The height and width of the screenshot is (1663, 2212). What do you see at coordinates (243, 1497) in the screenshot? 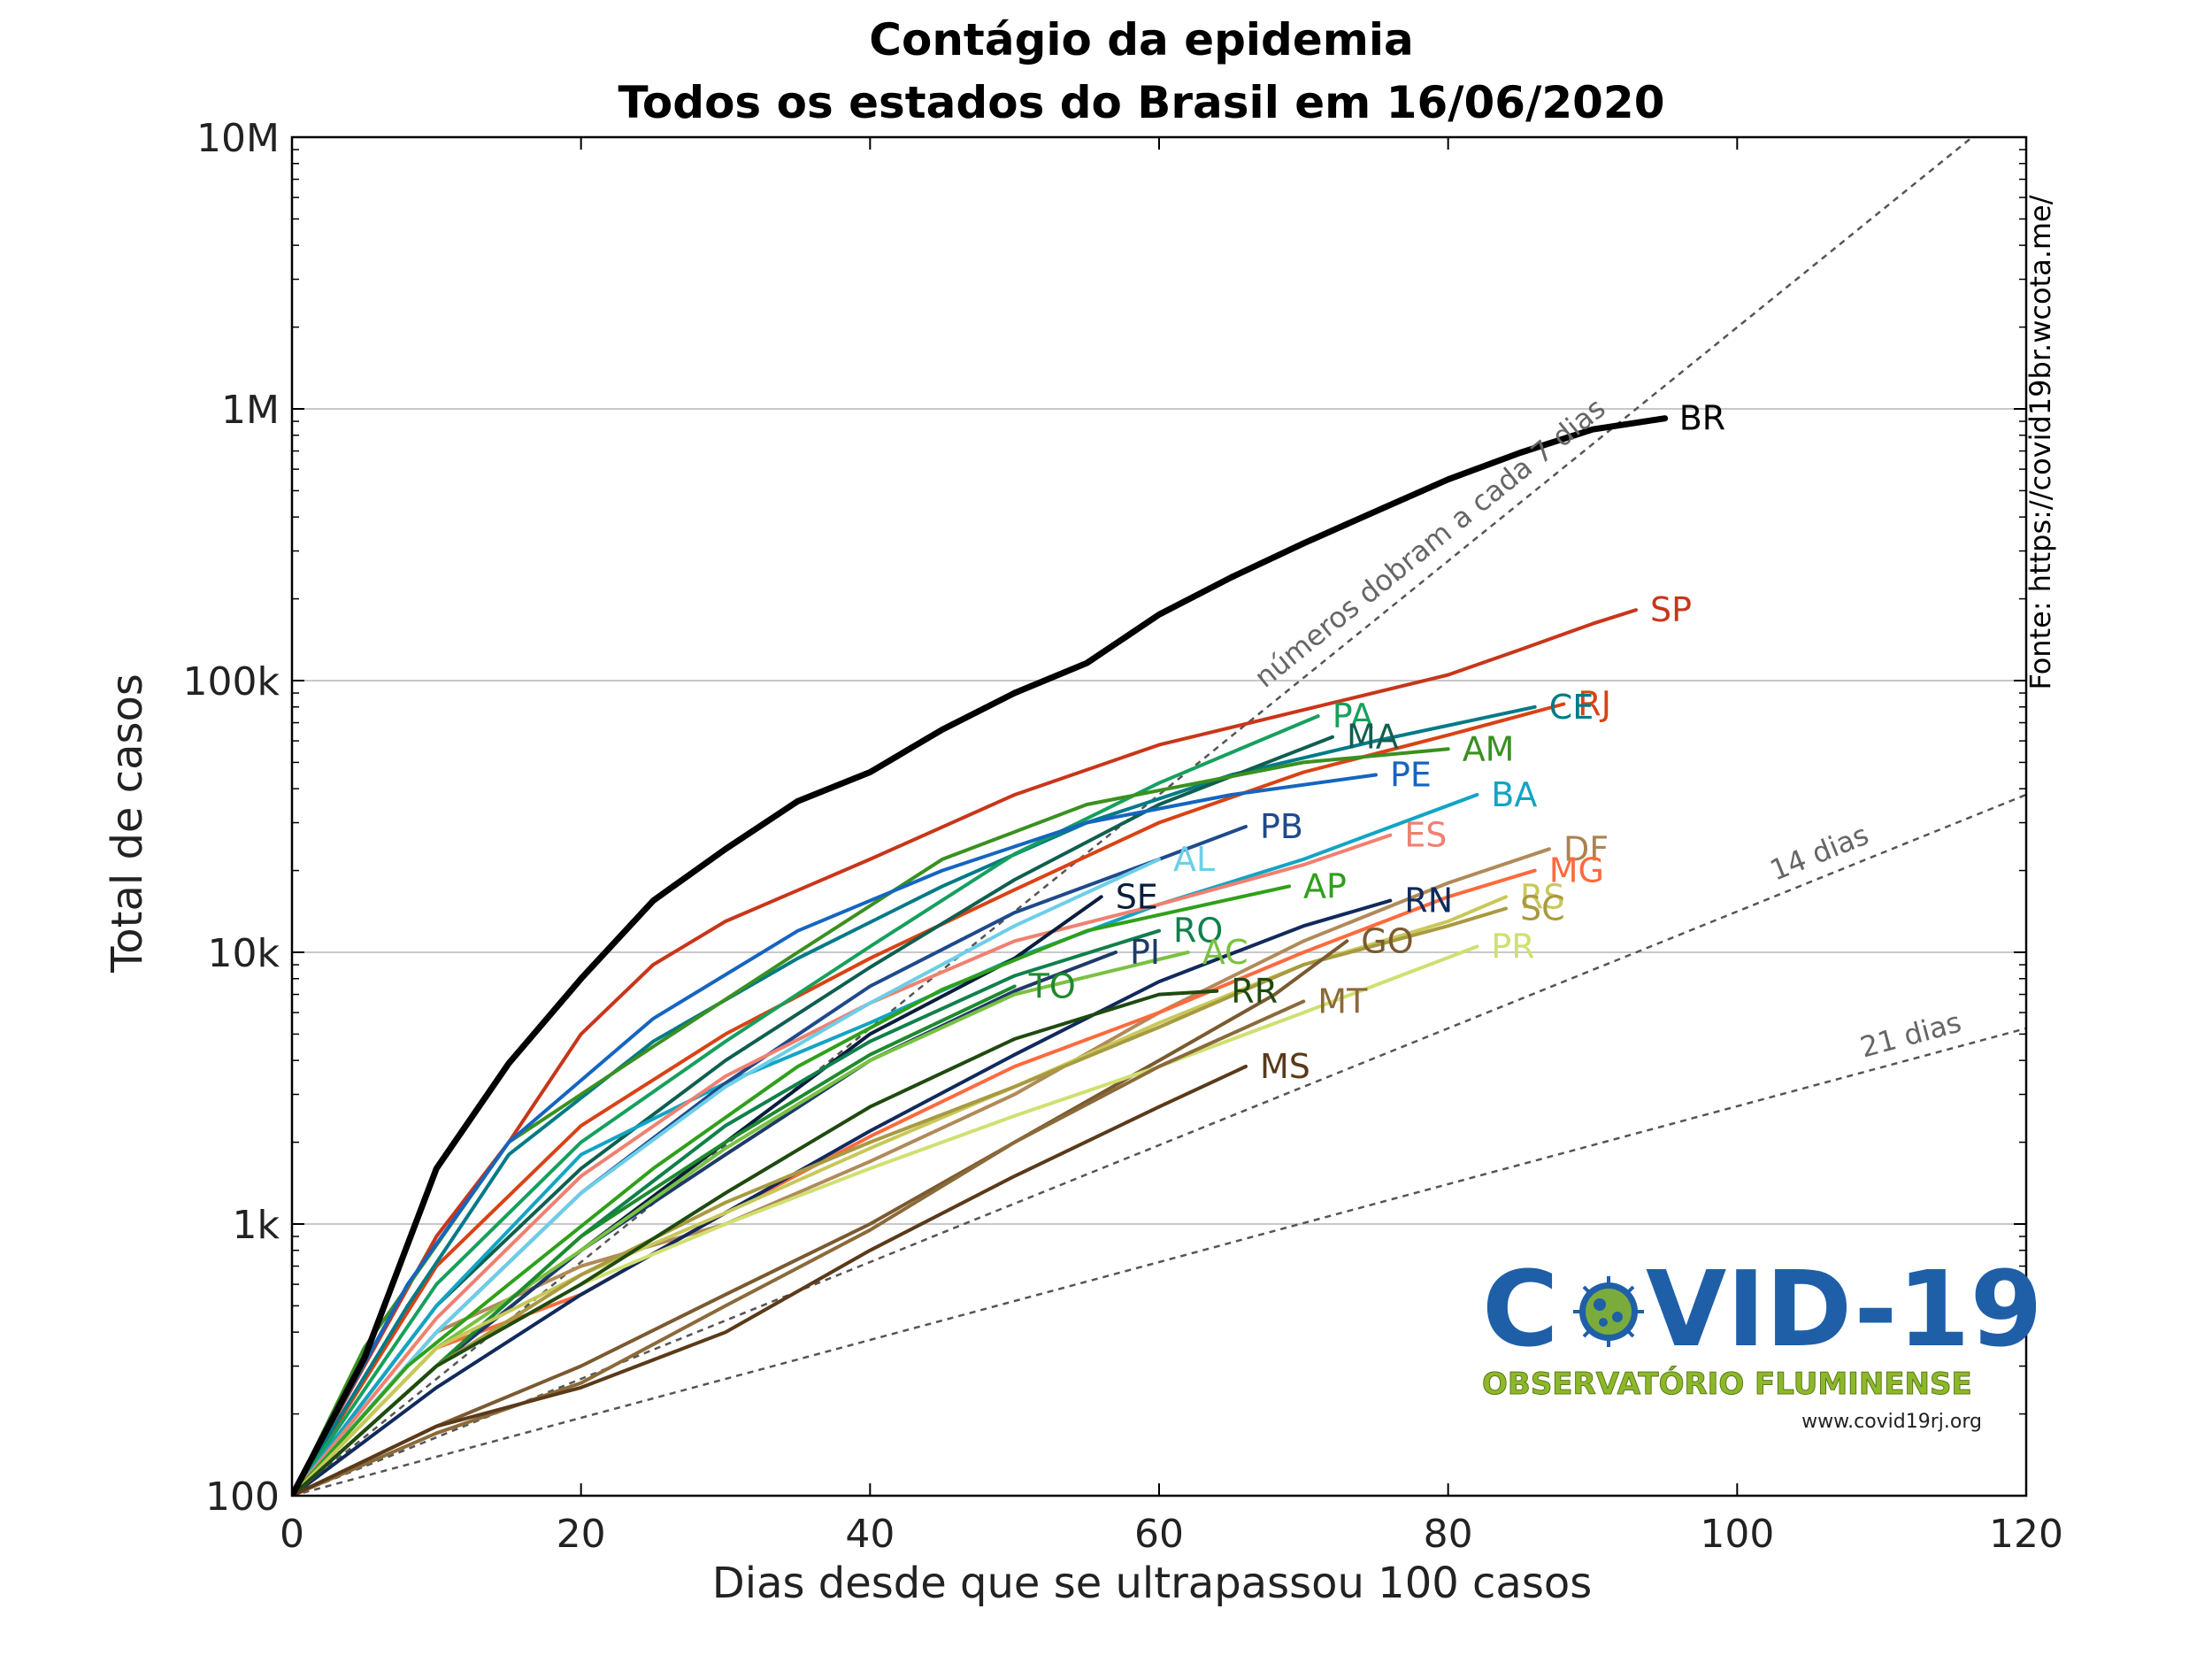
I see `y-tick-label-0: 100` at bounding box center [243, 1497].